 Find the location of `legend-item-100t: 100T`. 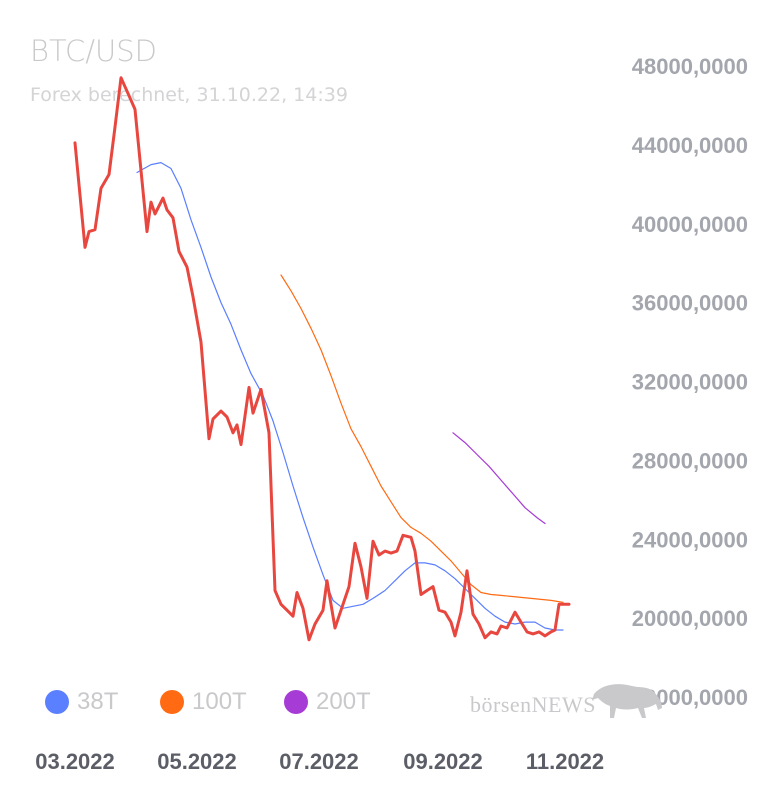

legend-item-100t: 100T is located at coordinates (203, 702).